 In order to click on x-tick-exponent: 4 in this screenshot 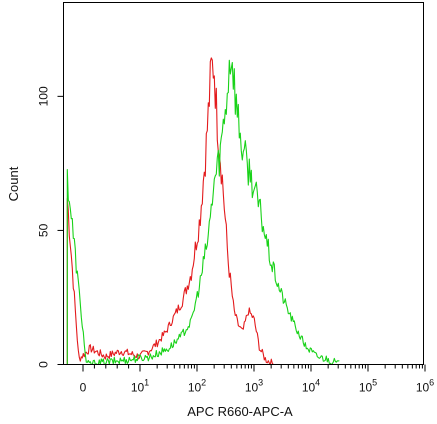, I will do `click(317, 383)`.